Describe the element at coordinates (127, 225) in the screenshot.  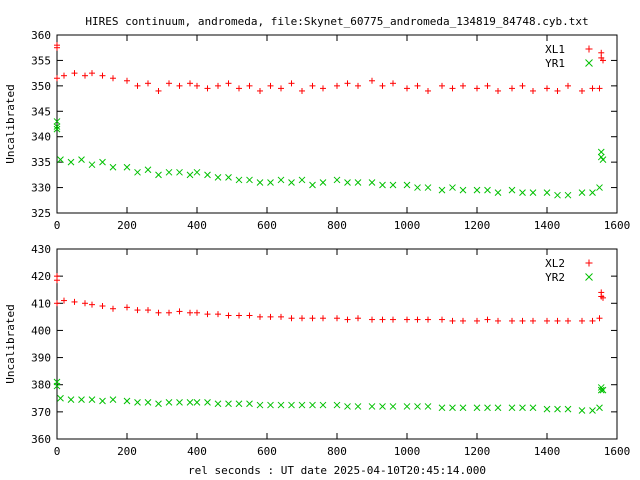
I see `x-tick-label: 200` at that location.